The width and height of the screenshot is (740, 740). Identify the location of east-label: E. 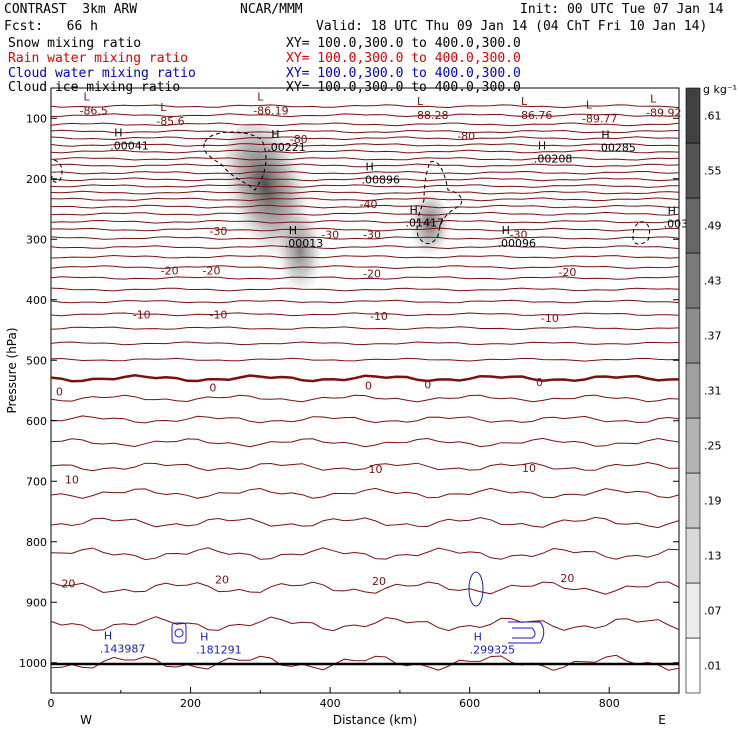
(662, 720).